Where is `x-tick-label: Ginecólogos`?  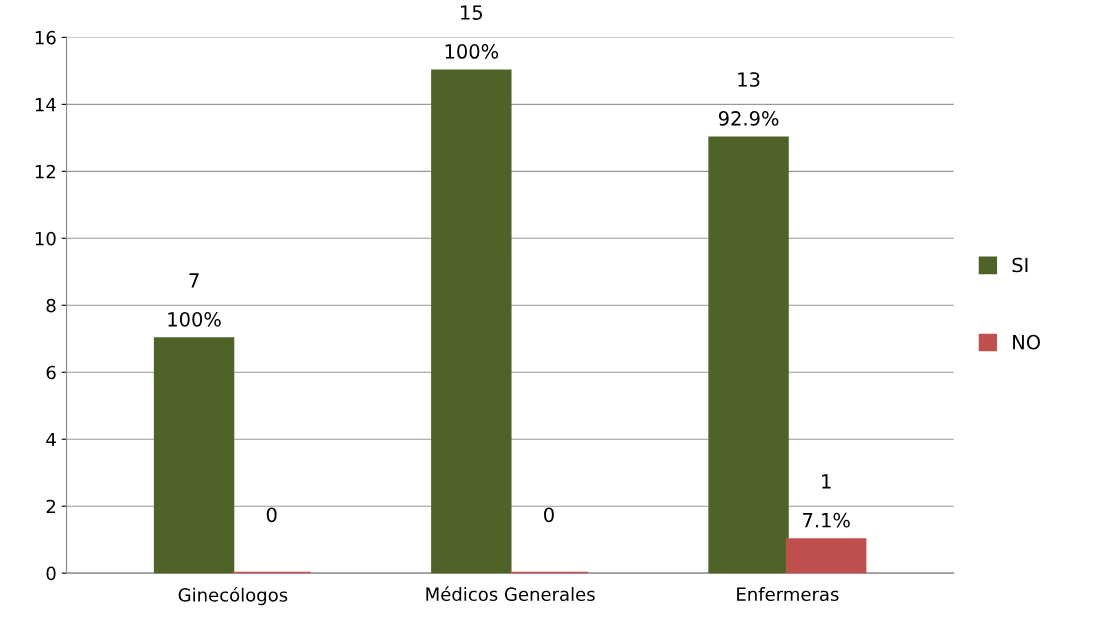
x-tick-label: Ginecólogos is located at coordinates (233, 596).